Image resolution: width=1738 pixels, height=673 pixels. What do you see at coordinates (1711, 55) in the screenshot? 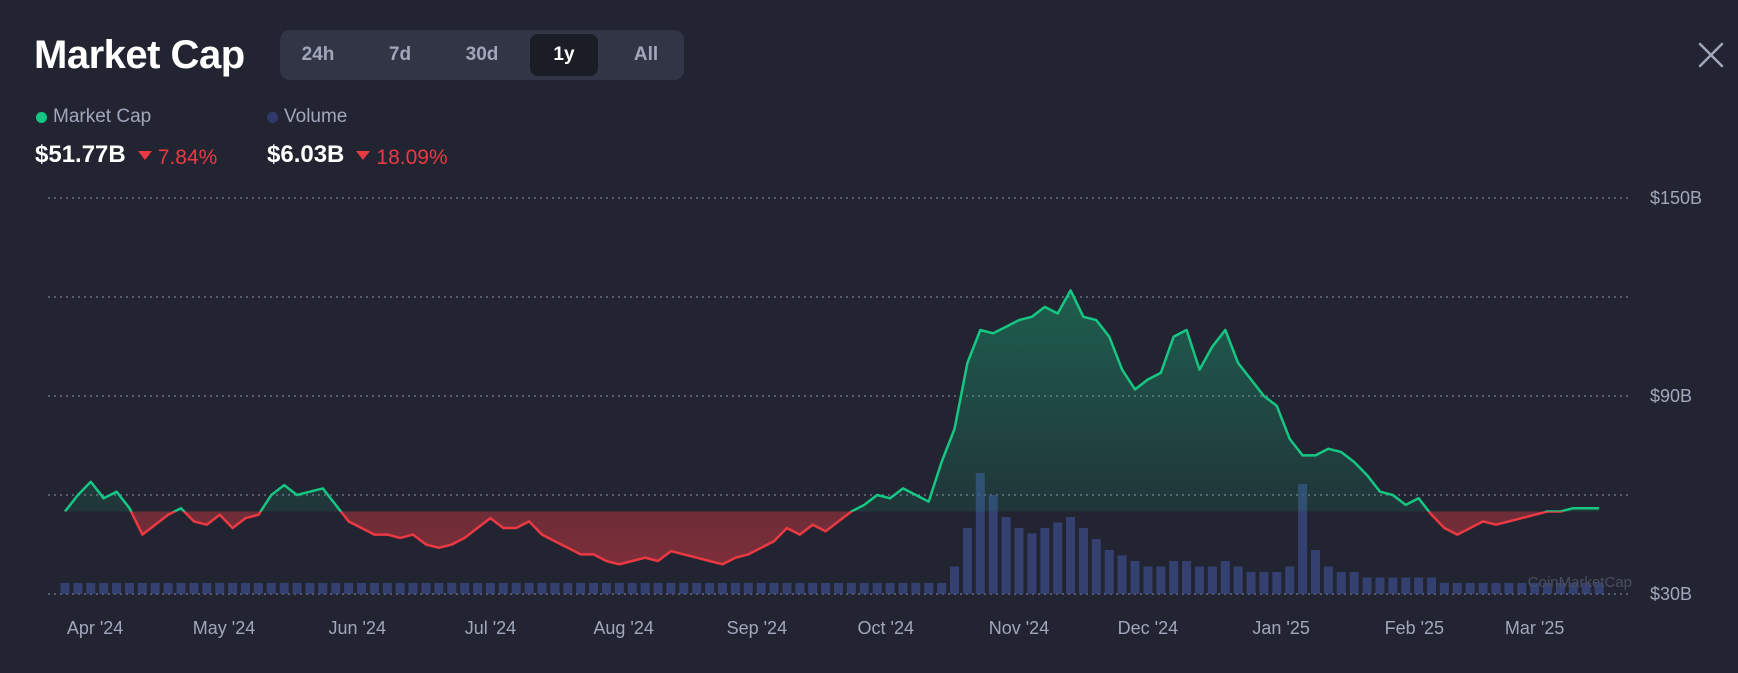
I see `close-button` at bounding box center [1711, 55].